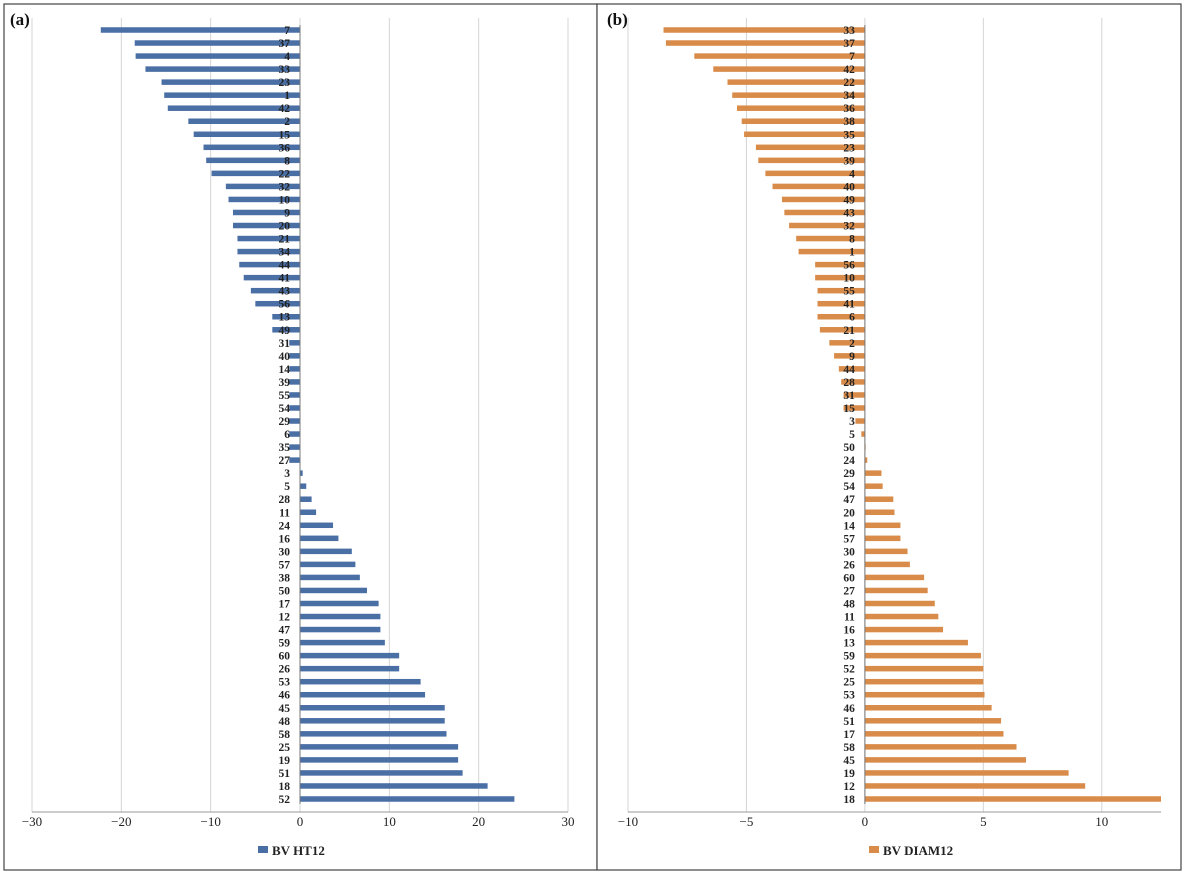  Describe the element at coordinates (849, 774) in the screenshot. I see `category-label-19: 19` at that location.